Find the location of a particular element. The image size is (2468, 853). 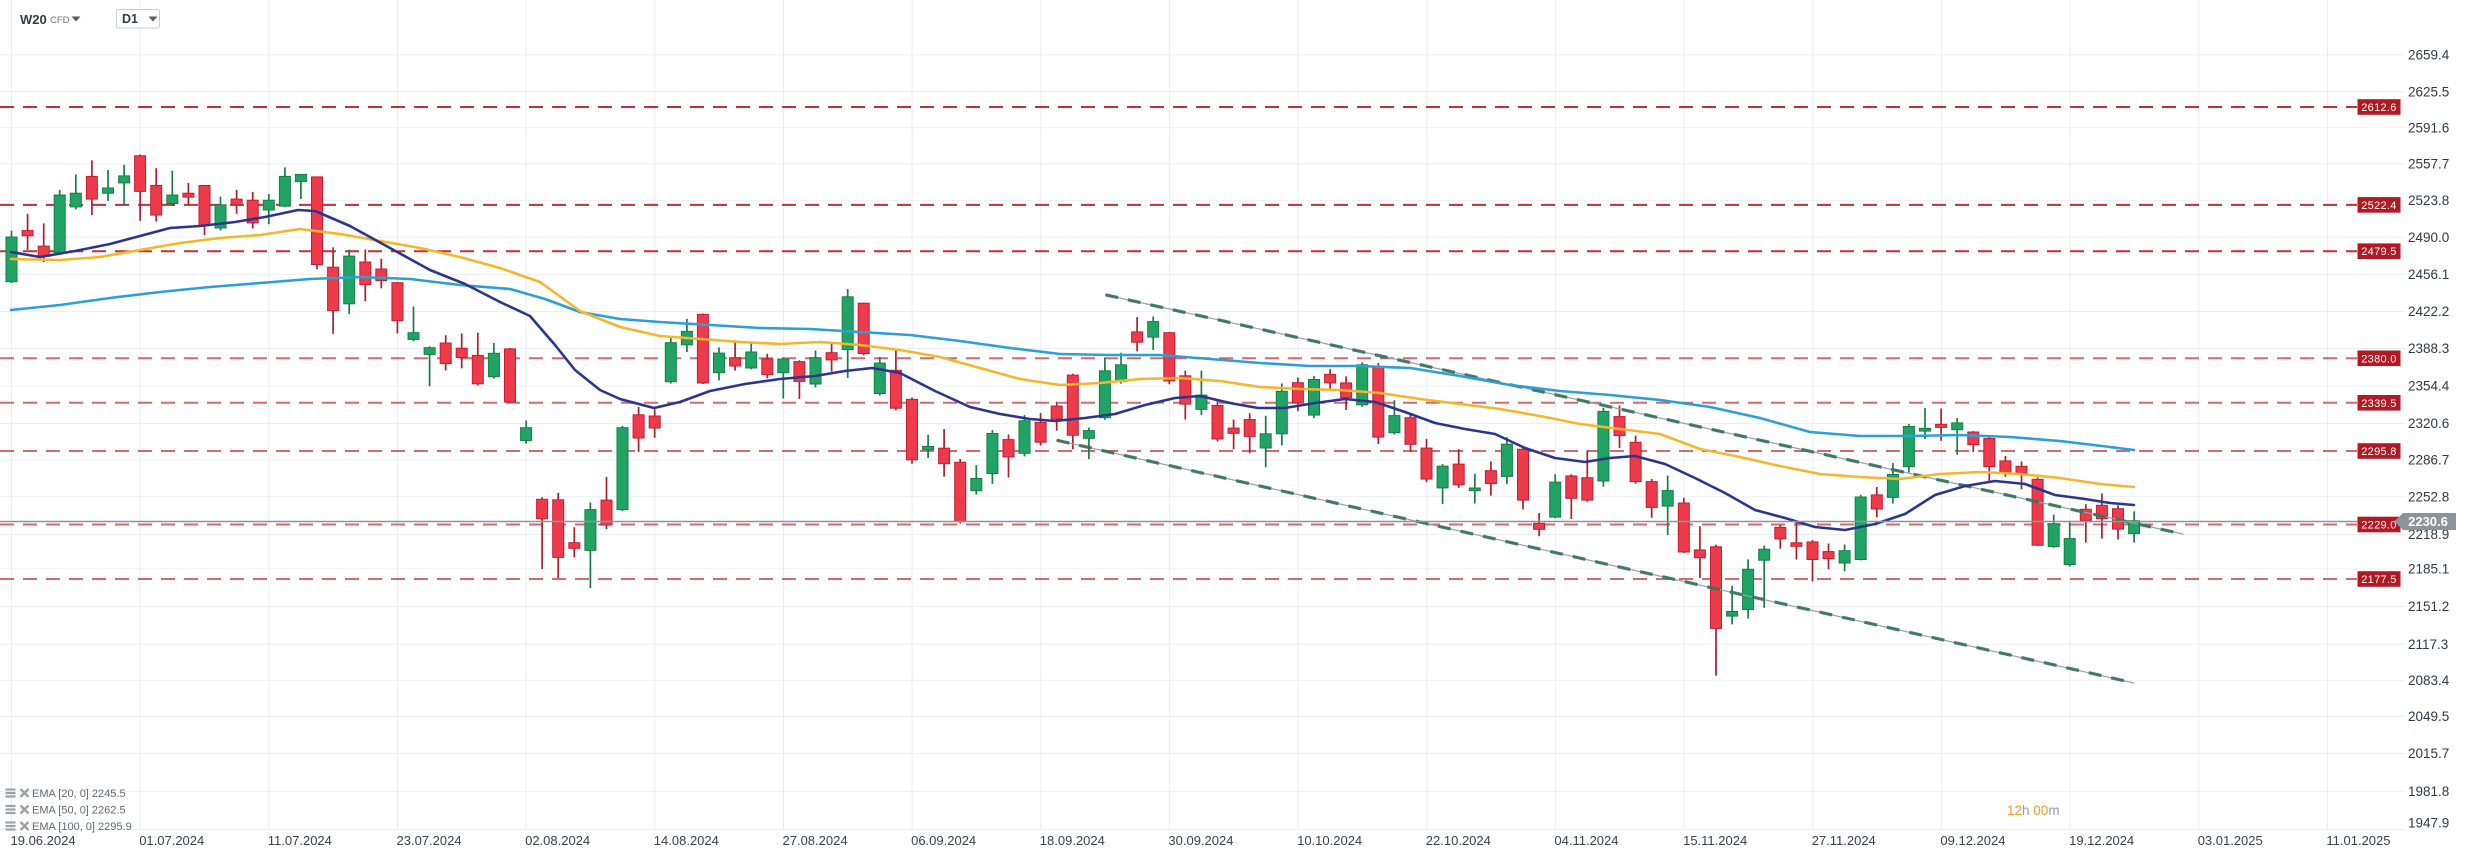

svg-text: 11.07.2024 is located at coordinates (300, 840).